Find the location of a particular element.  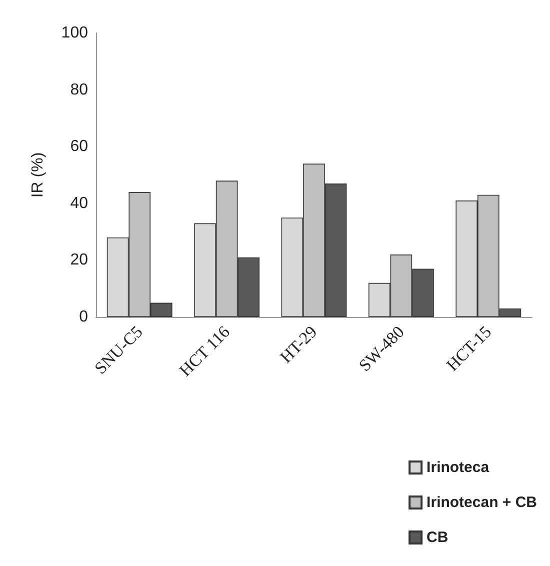

y-tick-label: 80 is located at coordinates (79, 89).